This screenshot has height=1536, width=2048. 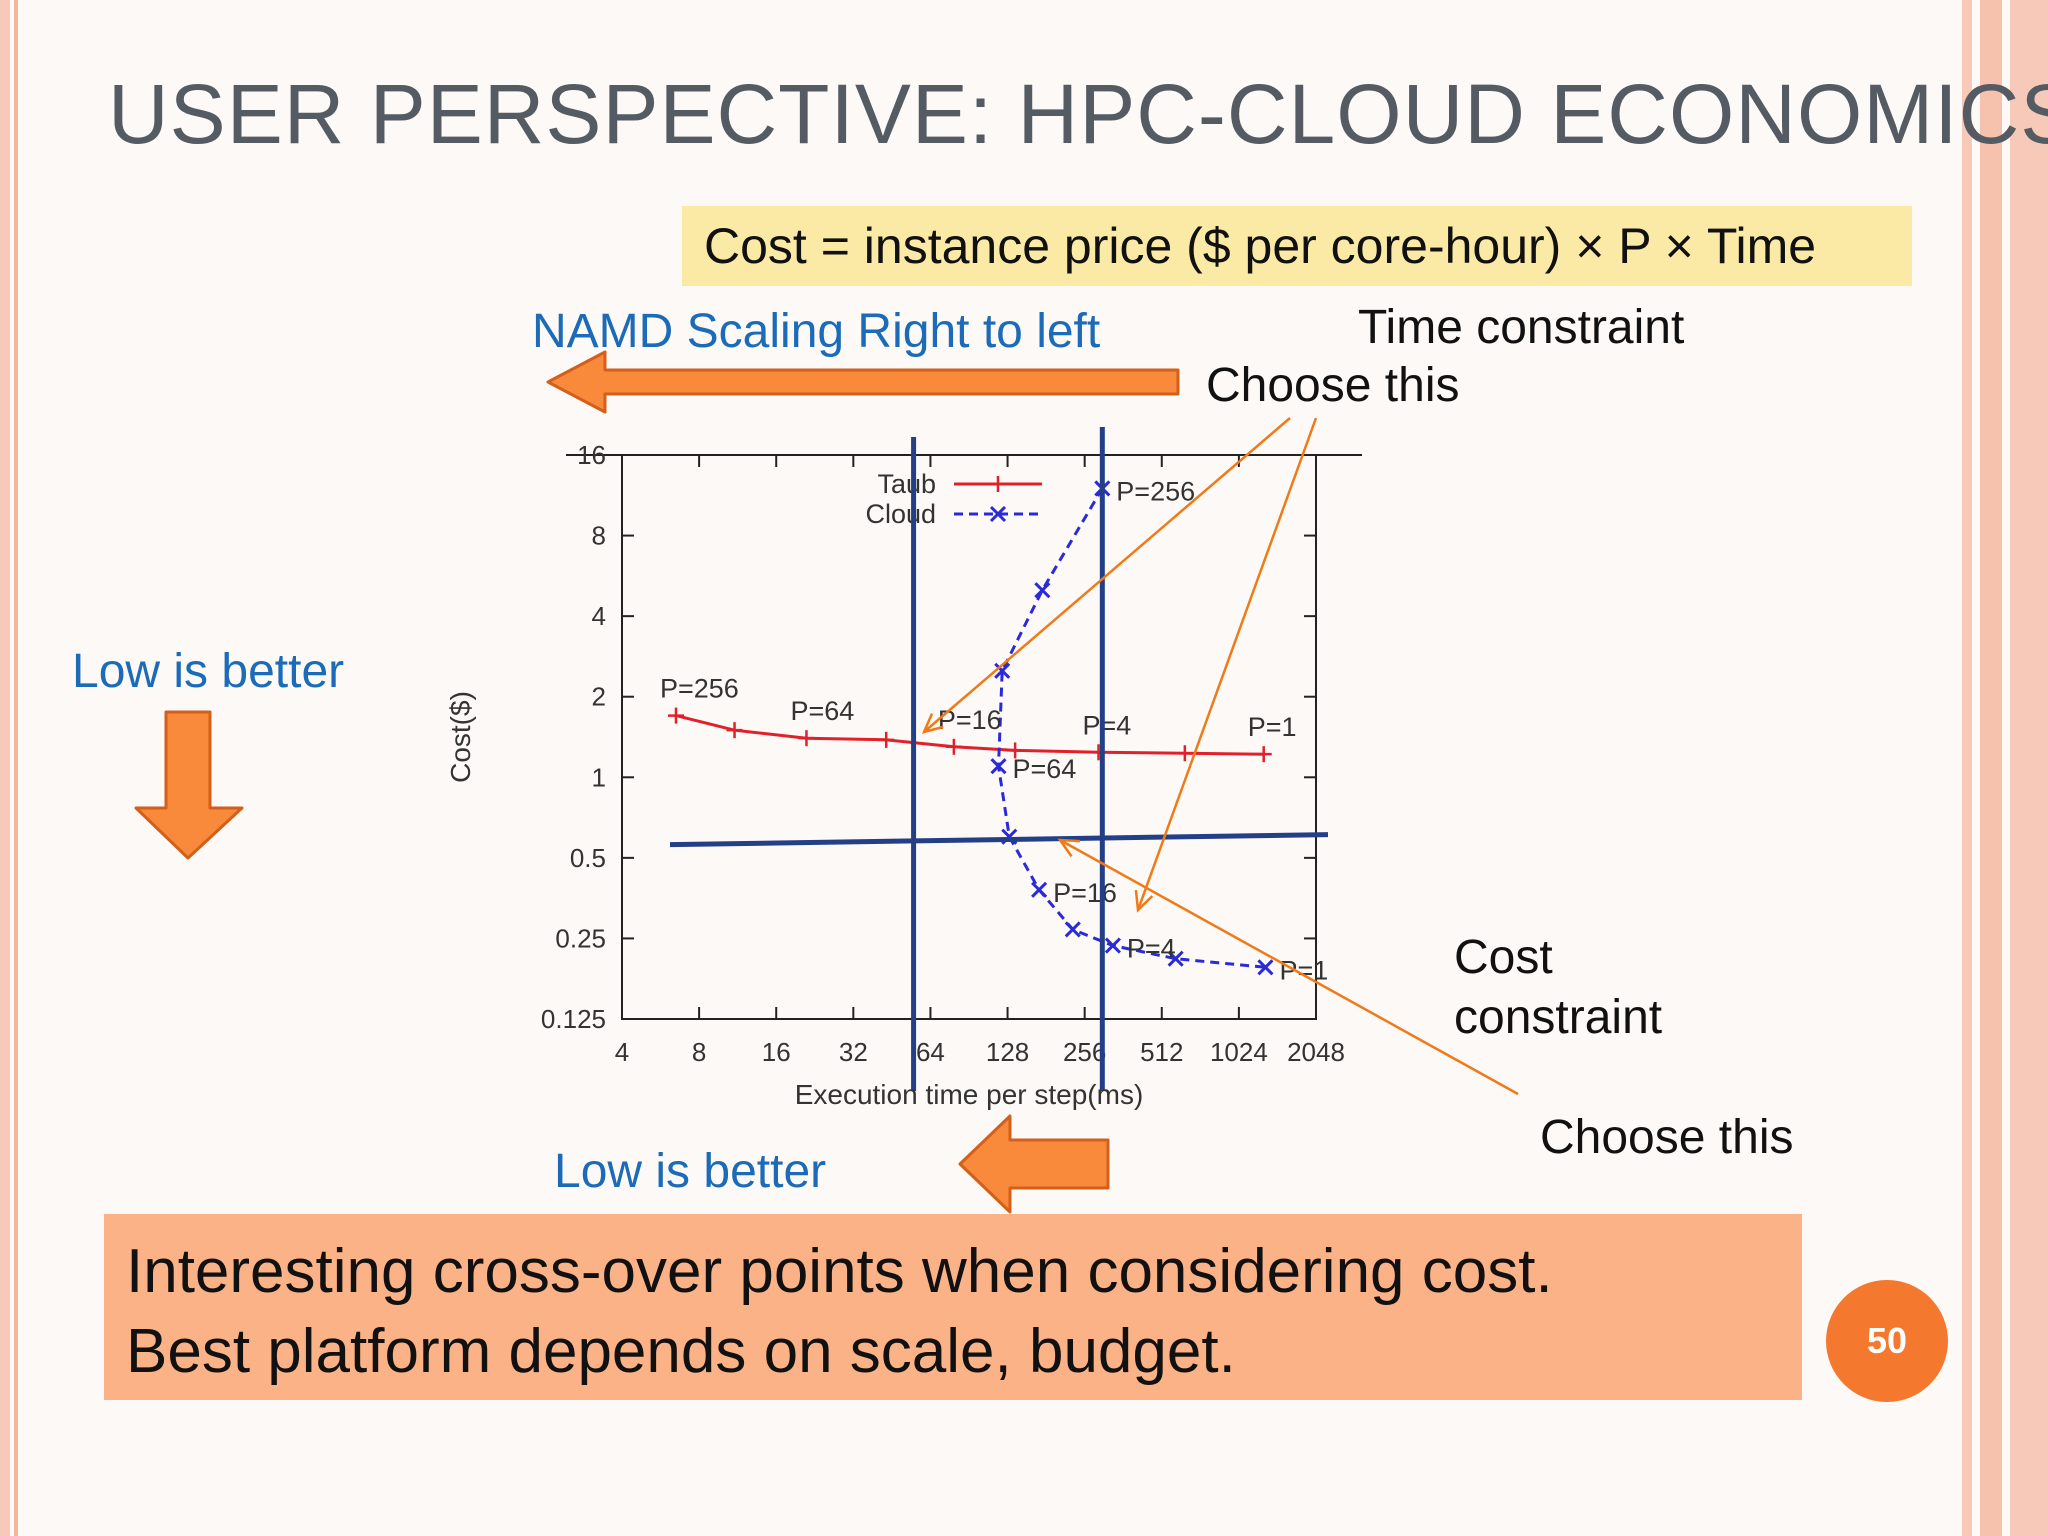 What do you see at coordinates (1161, 1052) in the screenshot?
I see `x-tick-label: 512` at bounding box center [1161, 1052].